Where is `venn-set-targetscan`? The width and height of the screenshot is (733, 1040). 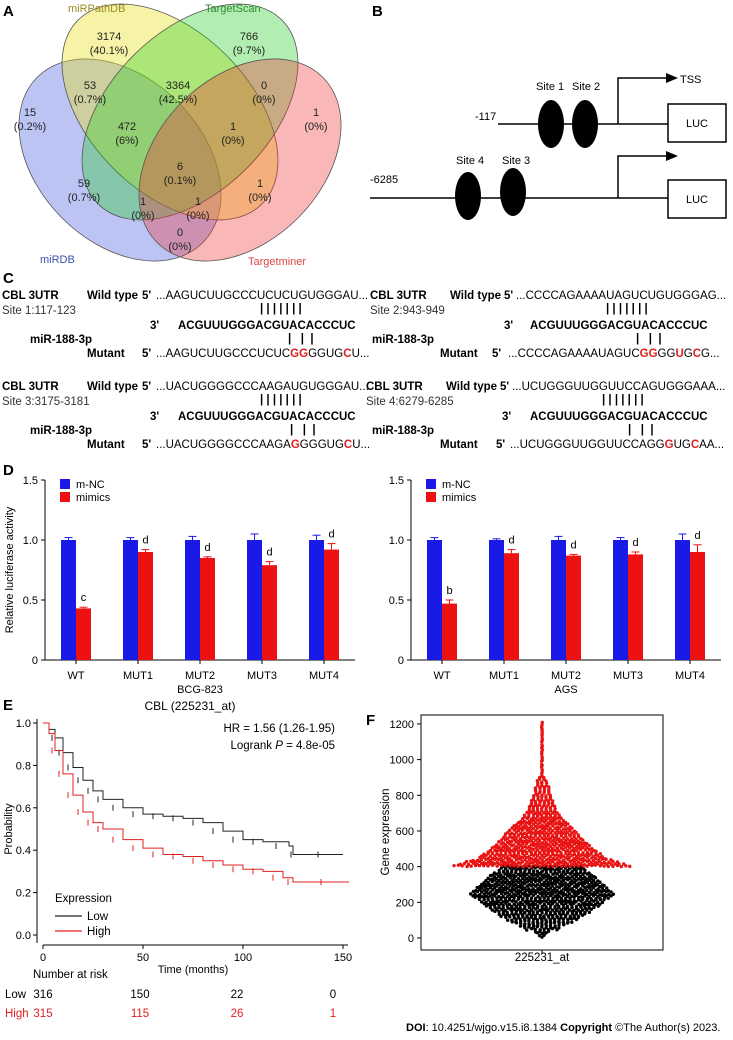 venn-set-targetscan is located at coordinates (190, 112).